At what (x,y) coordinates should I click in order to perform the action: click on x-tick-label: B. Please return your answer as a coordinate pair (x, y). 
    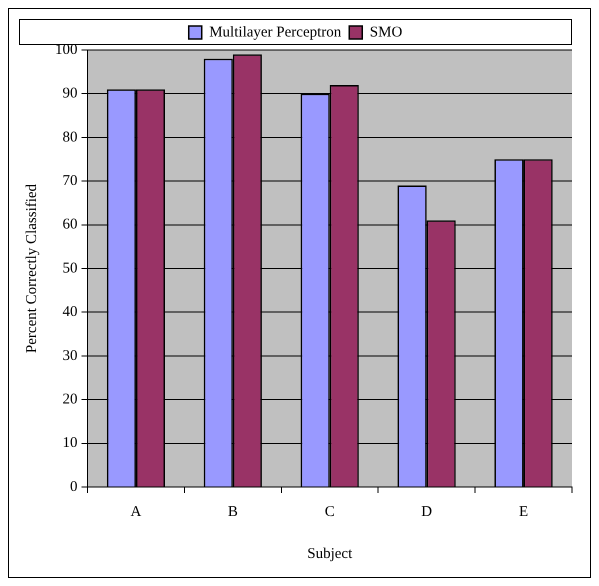
    Looking at the image, I should click on (233, 512).